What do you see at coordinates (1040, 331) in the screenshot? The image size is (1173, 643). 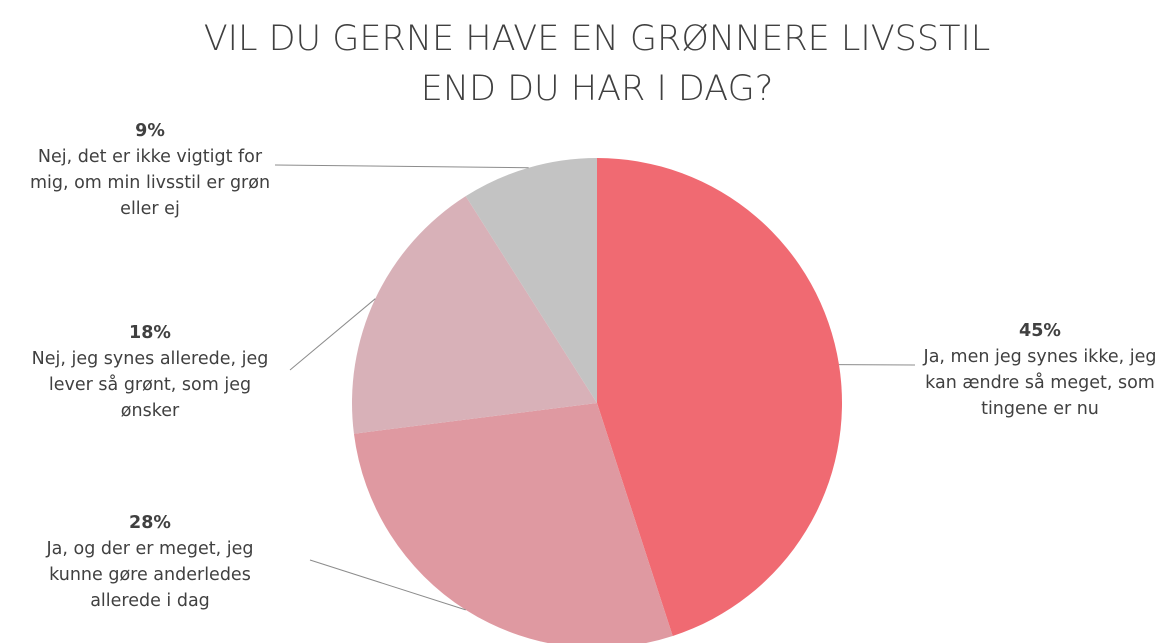 I see `value-label: 45%` at bounding box center [1040, 331].